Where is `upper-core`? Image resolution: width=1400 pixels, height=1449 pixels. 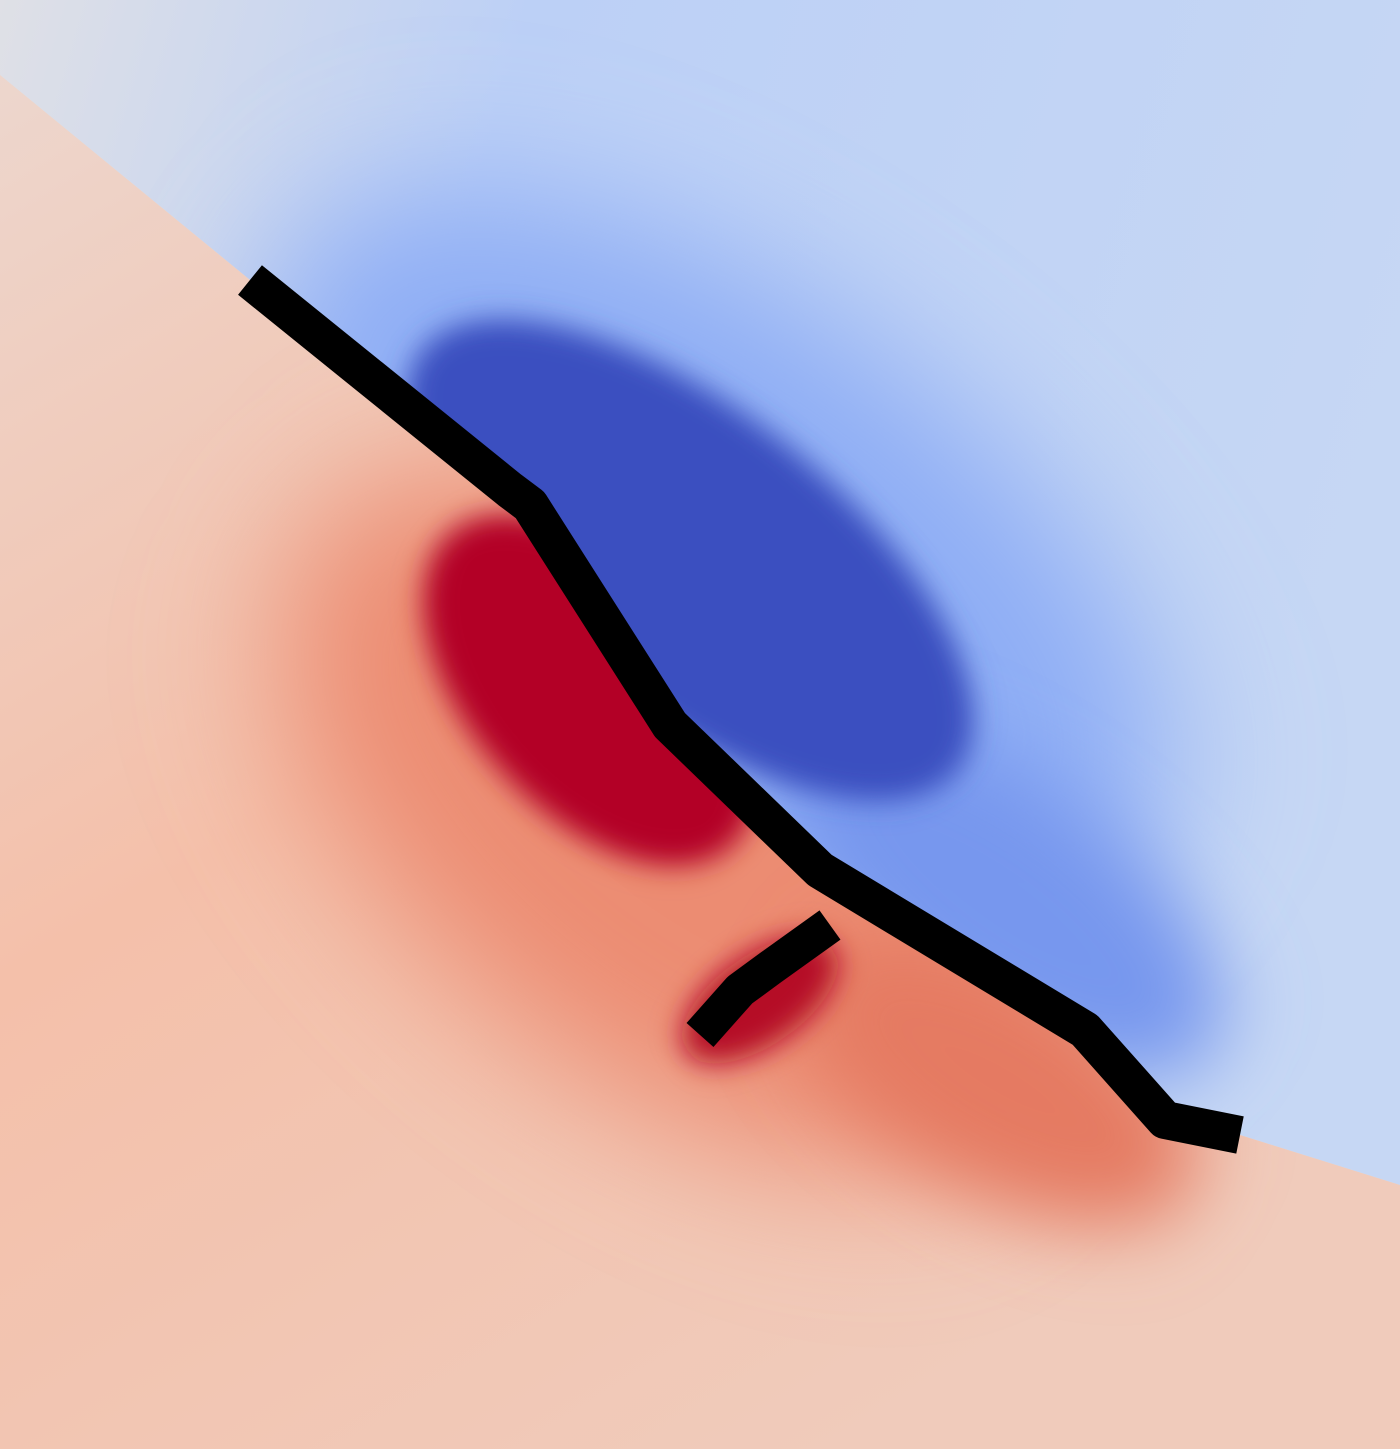 upper-core is located at coordinates (690, 560).